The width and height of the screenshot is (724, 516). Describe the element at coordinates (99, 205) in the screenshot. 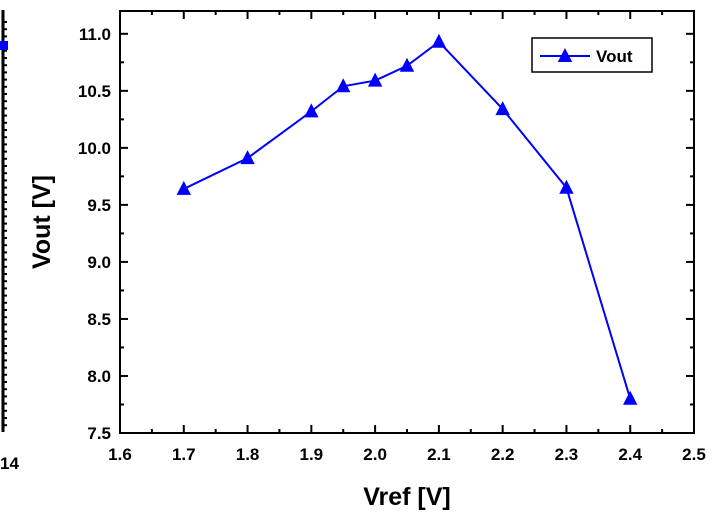

I see `y-tick-label: 9.5` at that location.